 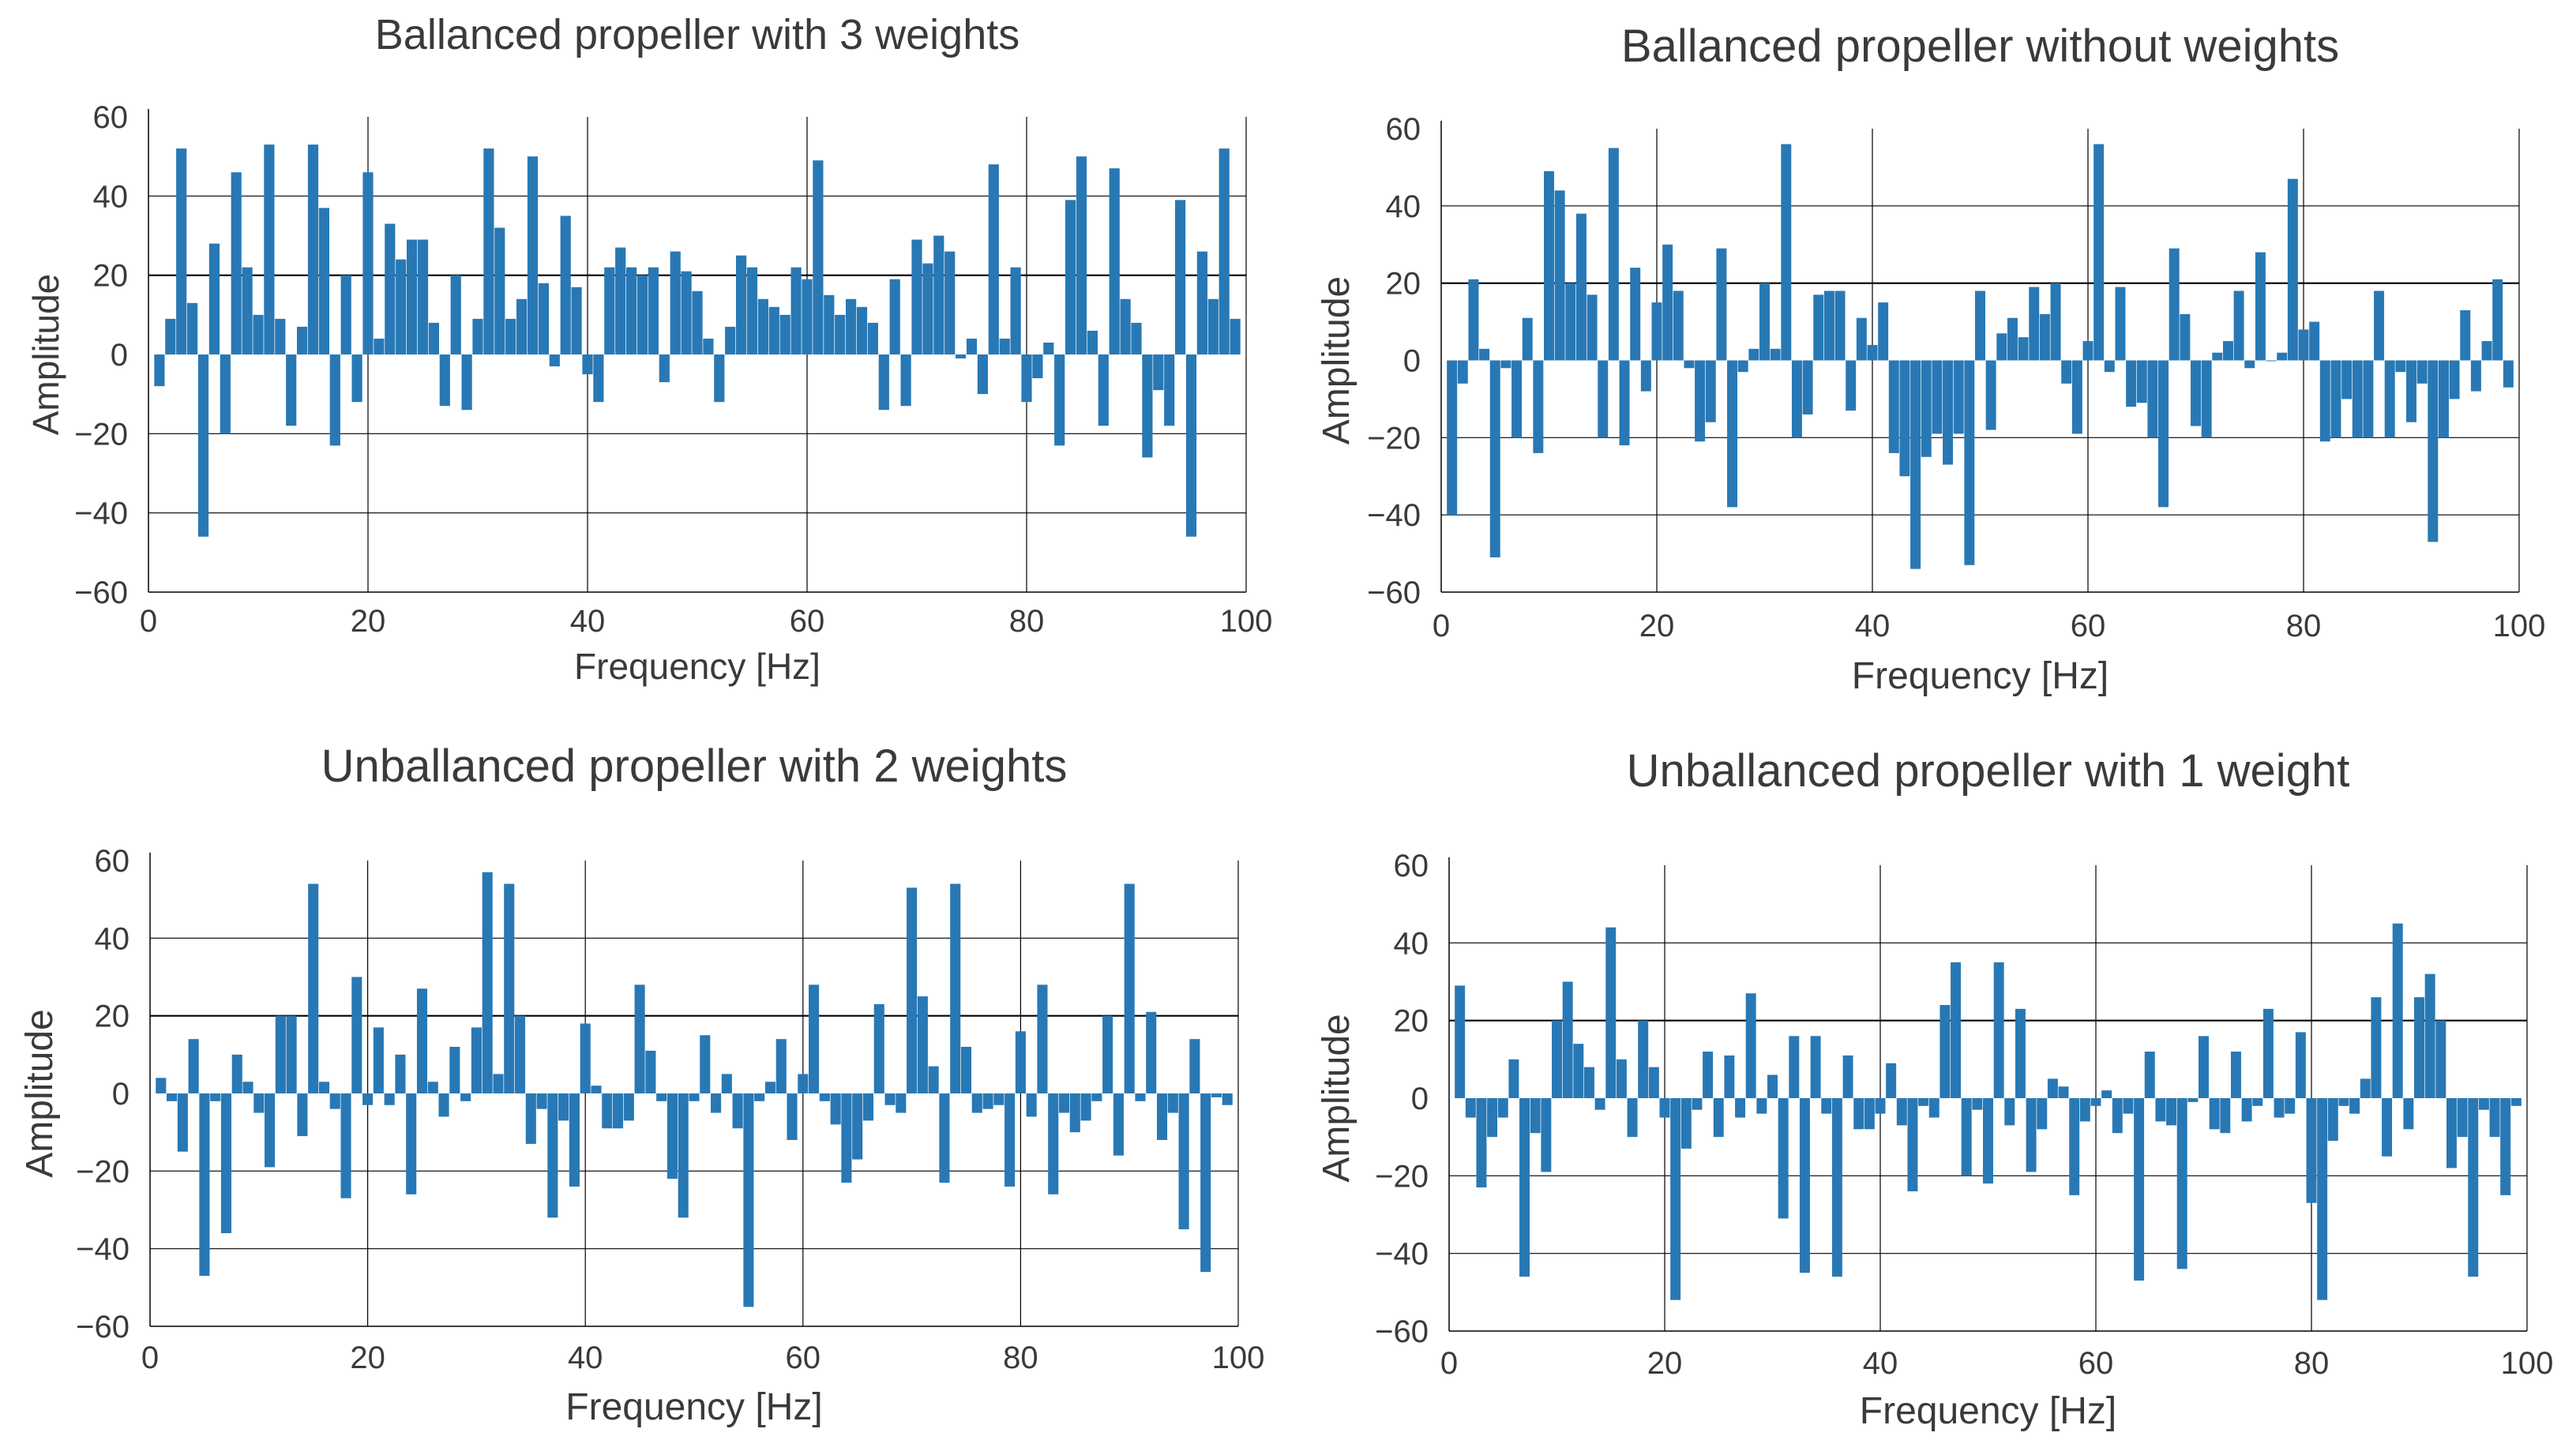 What do you see at coordinates (112, 861) in the screenshot?
I see `y-tick-label: 60` at bounding box center [112, 861].